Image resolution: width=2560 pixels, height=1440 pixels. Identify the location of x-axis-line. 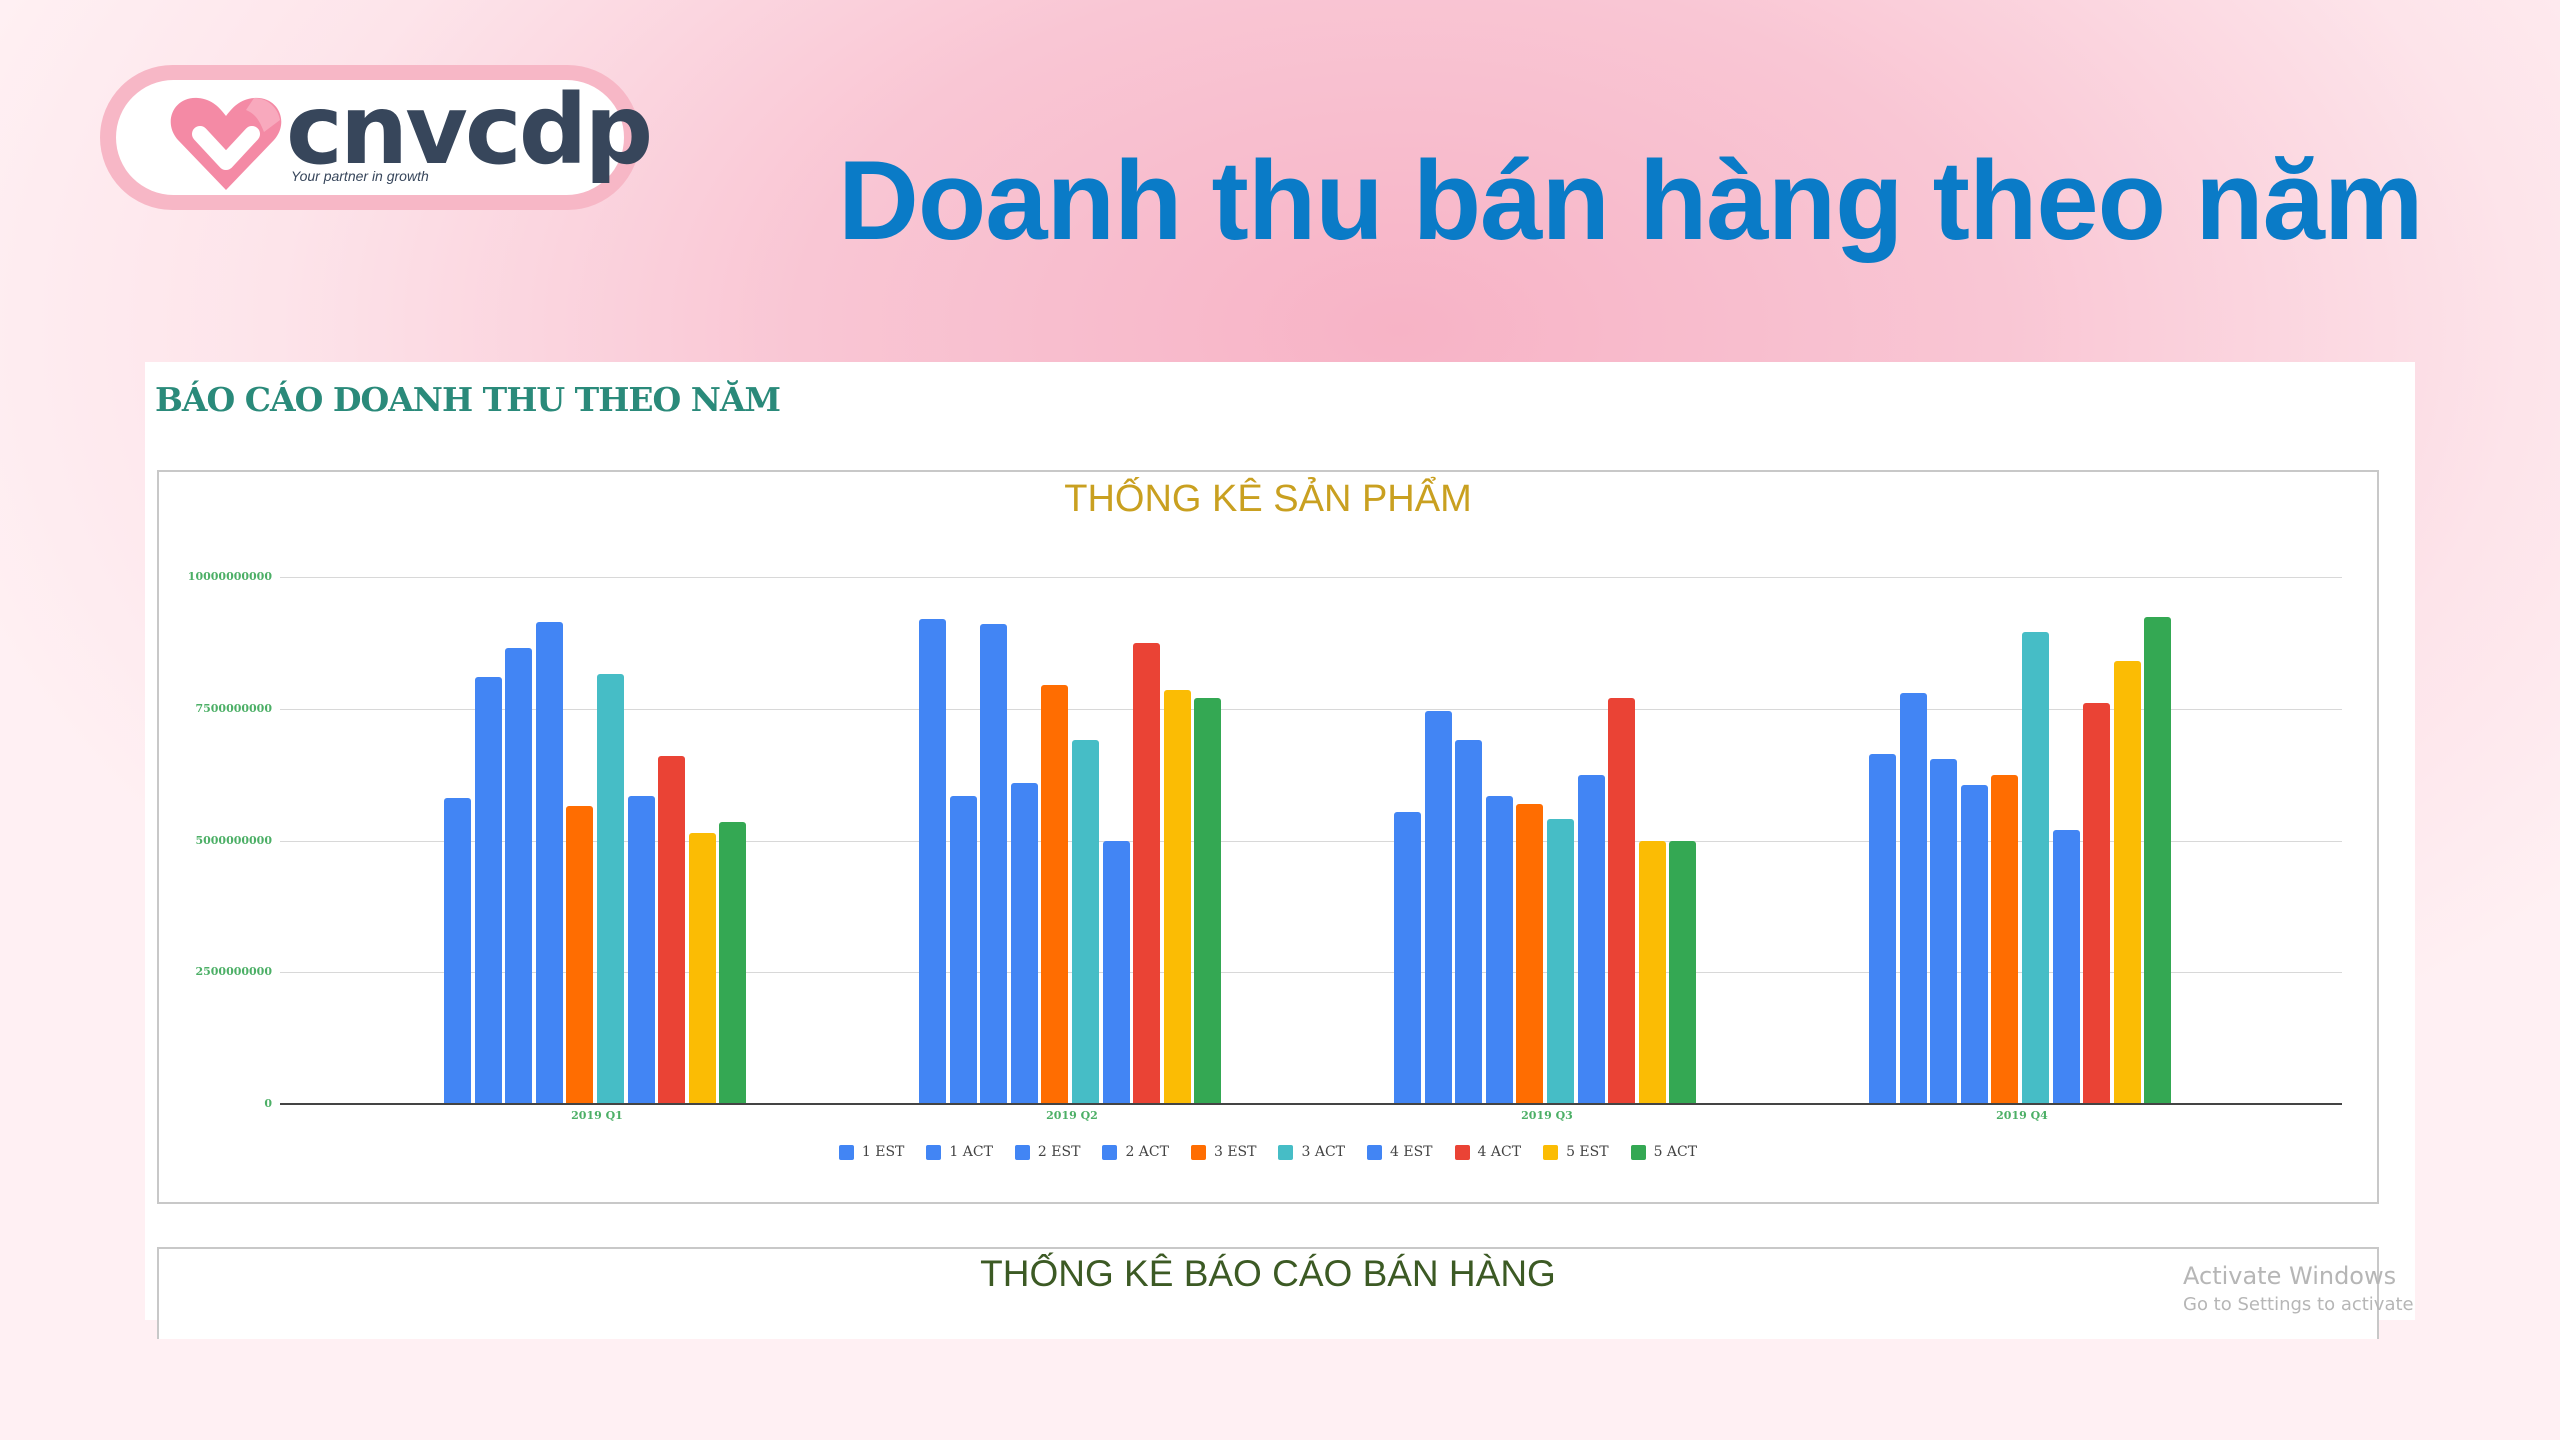
(1311, 1104).